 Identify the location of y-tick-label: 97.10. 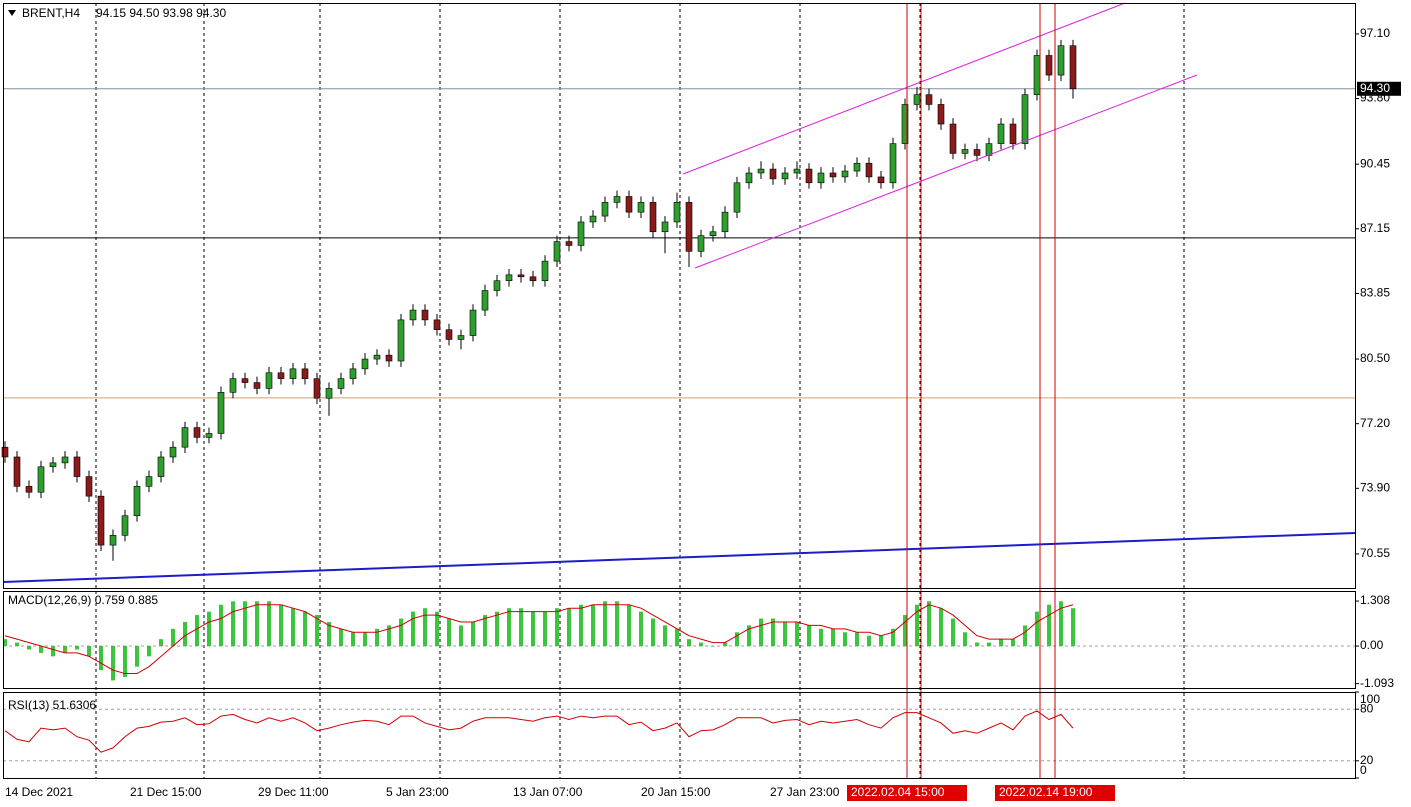
(1375, 33).